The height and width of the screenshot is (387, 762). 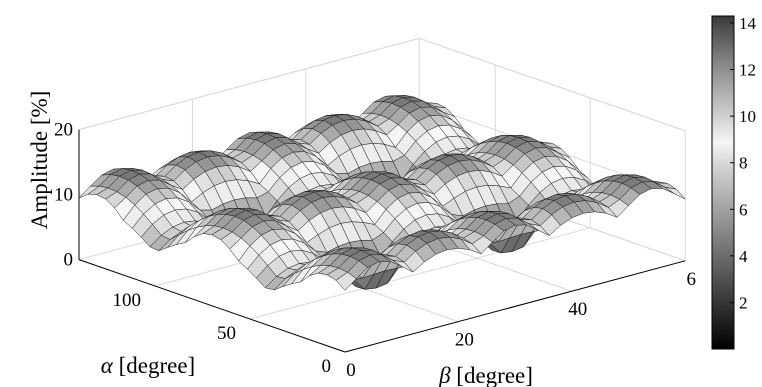 What do you see at coordinates (63, 195) in the screenshot?
I see `z-tick-label: 10` at bounding box center [63, 195].